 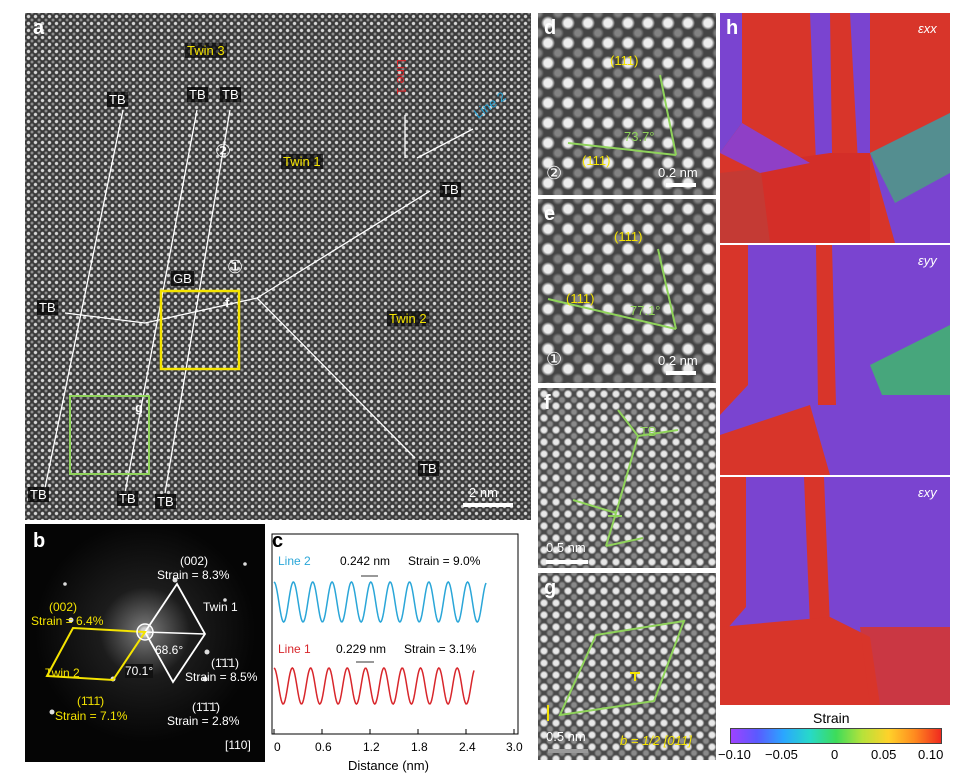 I want to click on line2-strain: Strain = 9.0%, so click(x=444, y=561).